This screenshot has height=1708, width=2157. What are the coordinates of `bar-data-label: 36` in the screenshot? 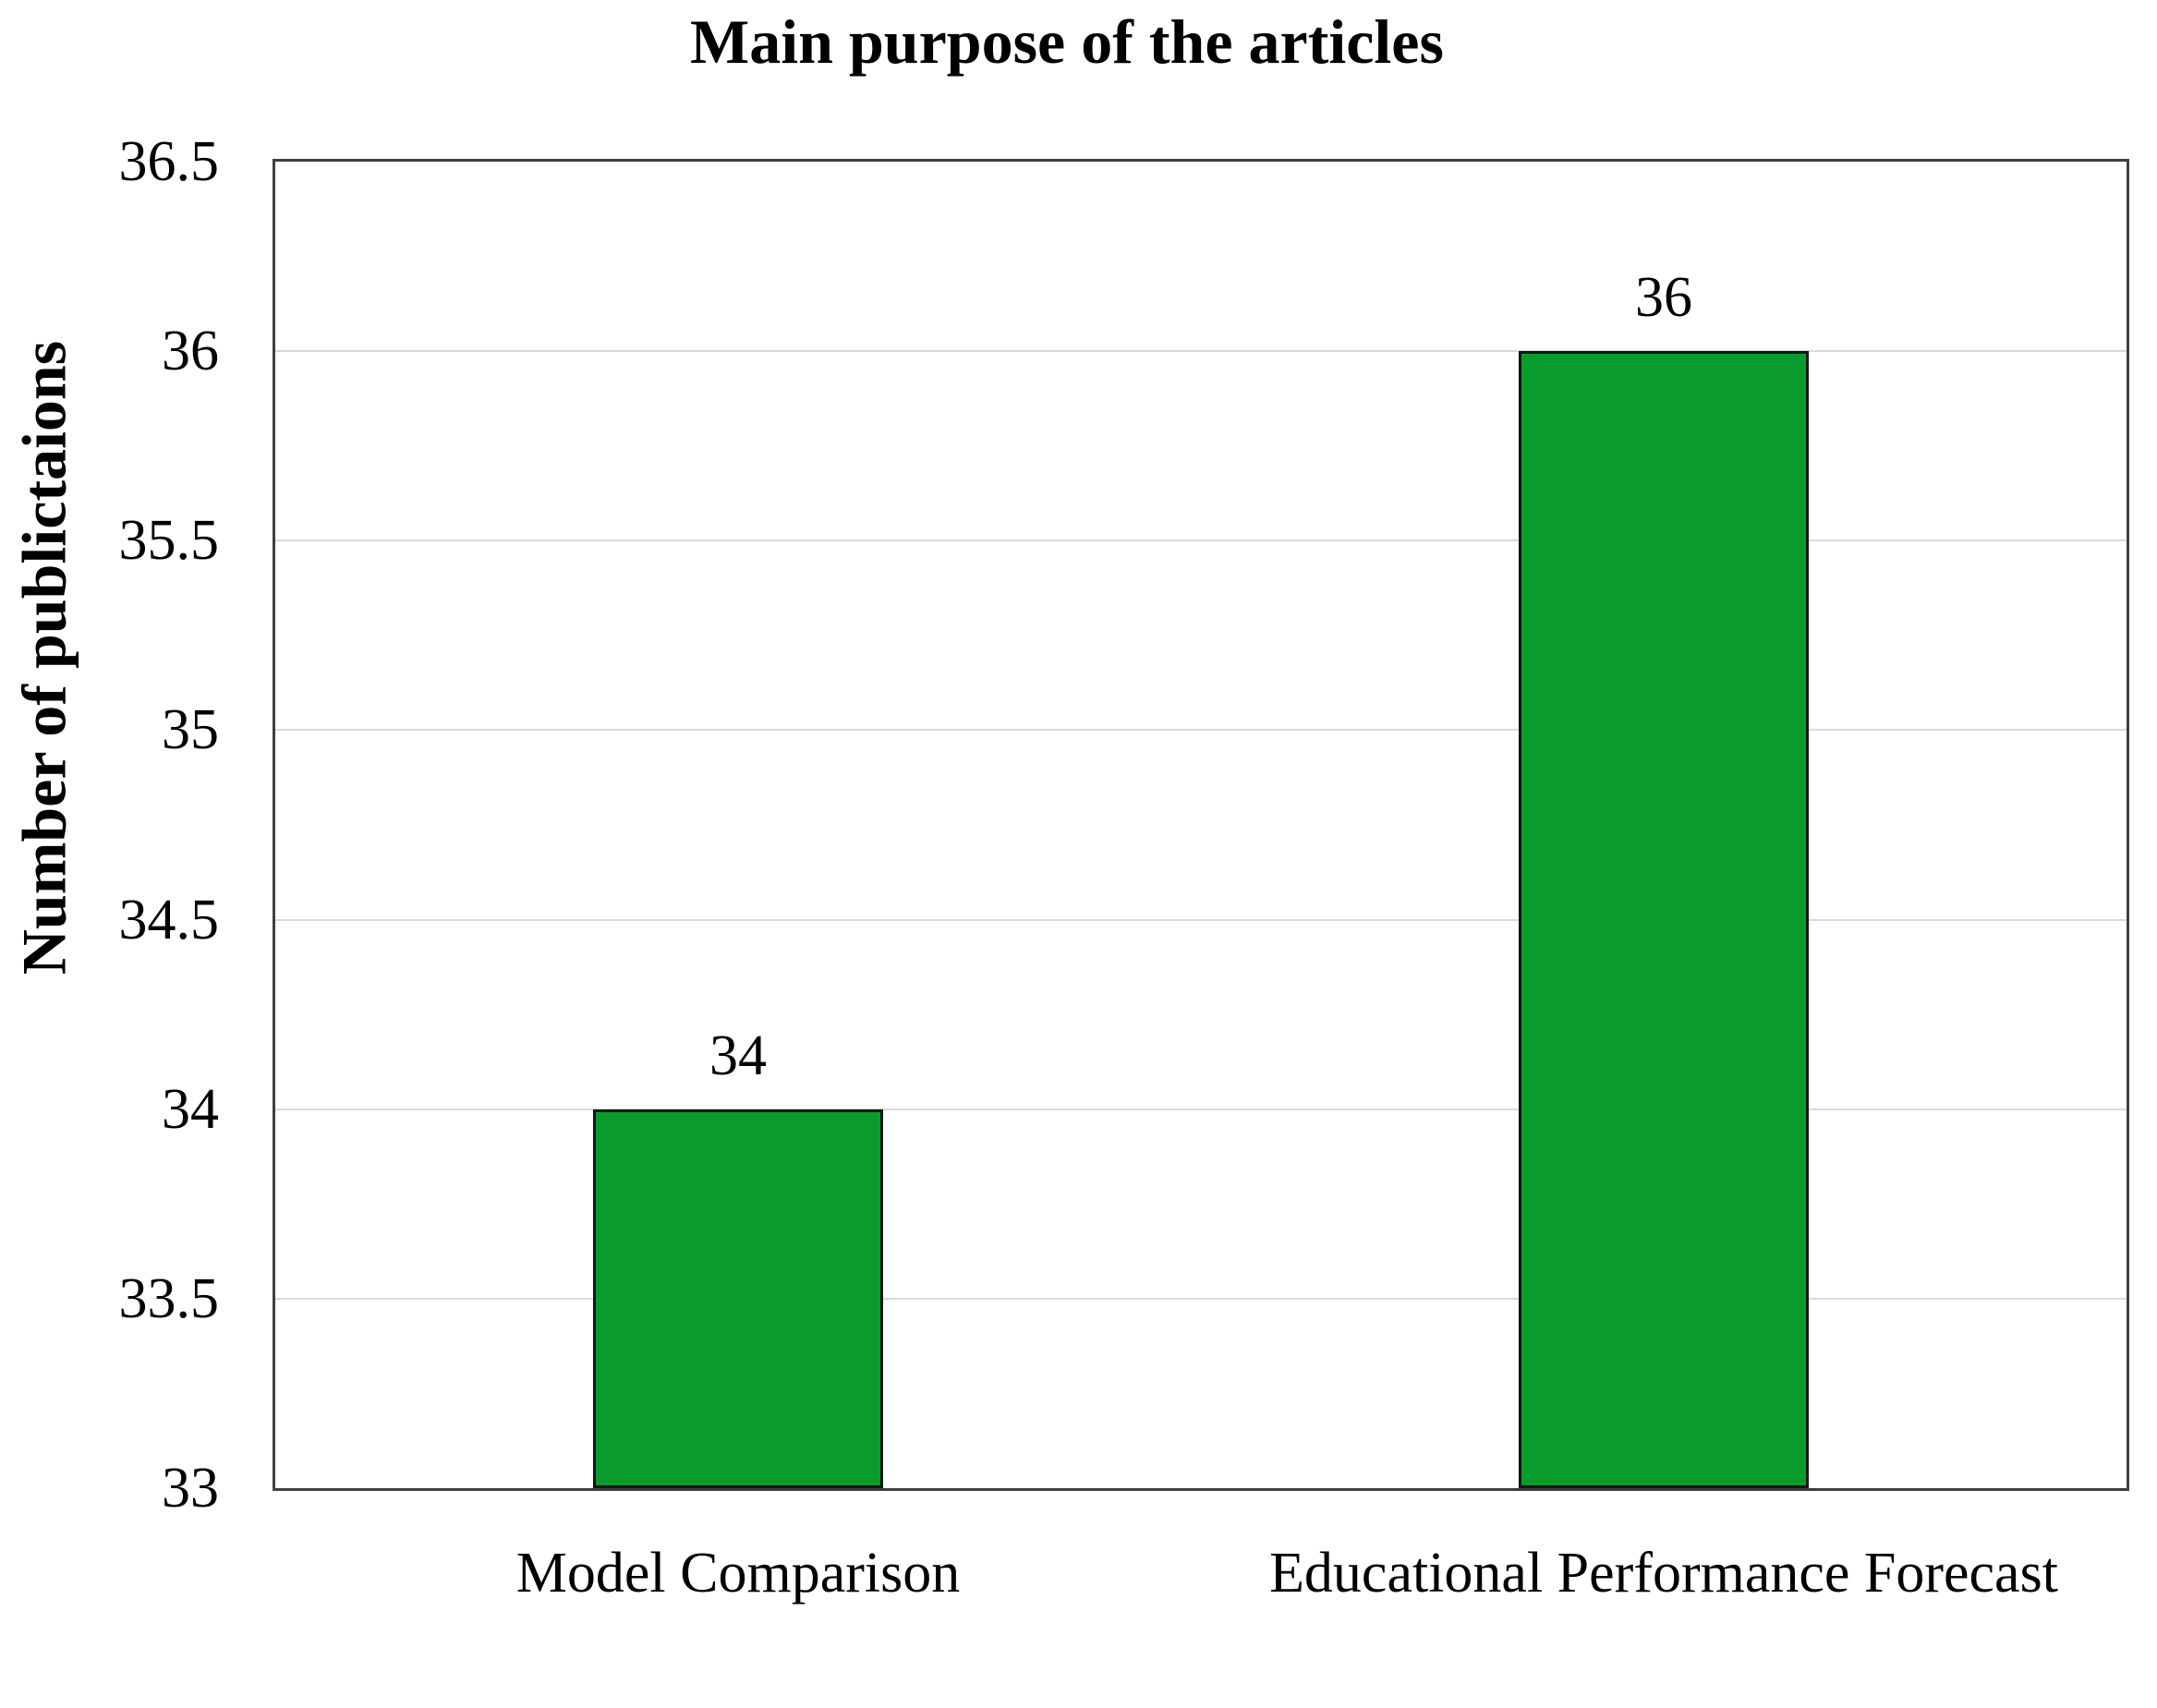 It's located at (1663, 298).